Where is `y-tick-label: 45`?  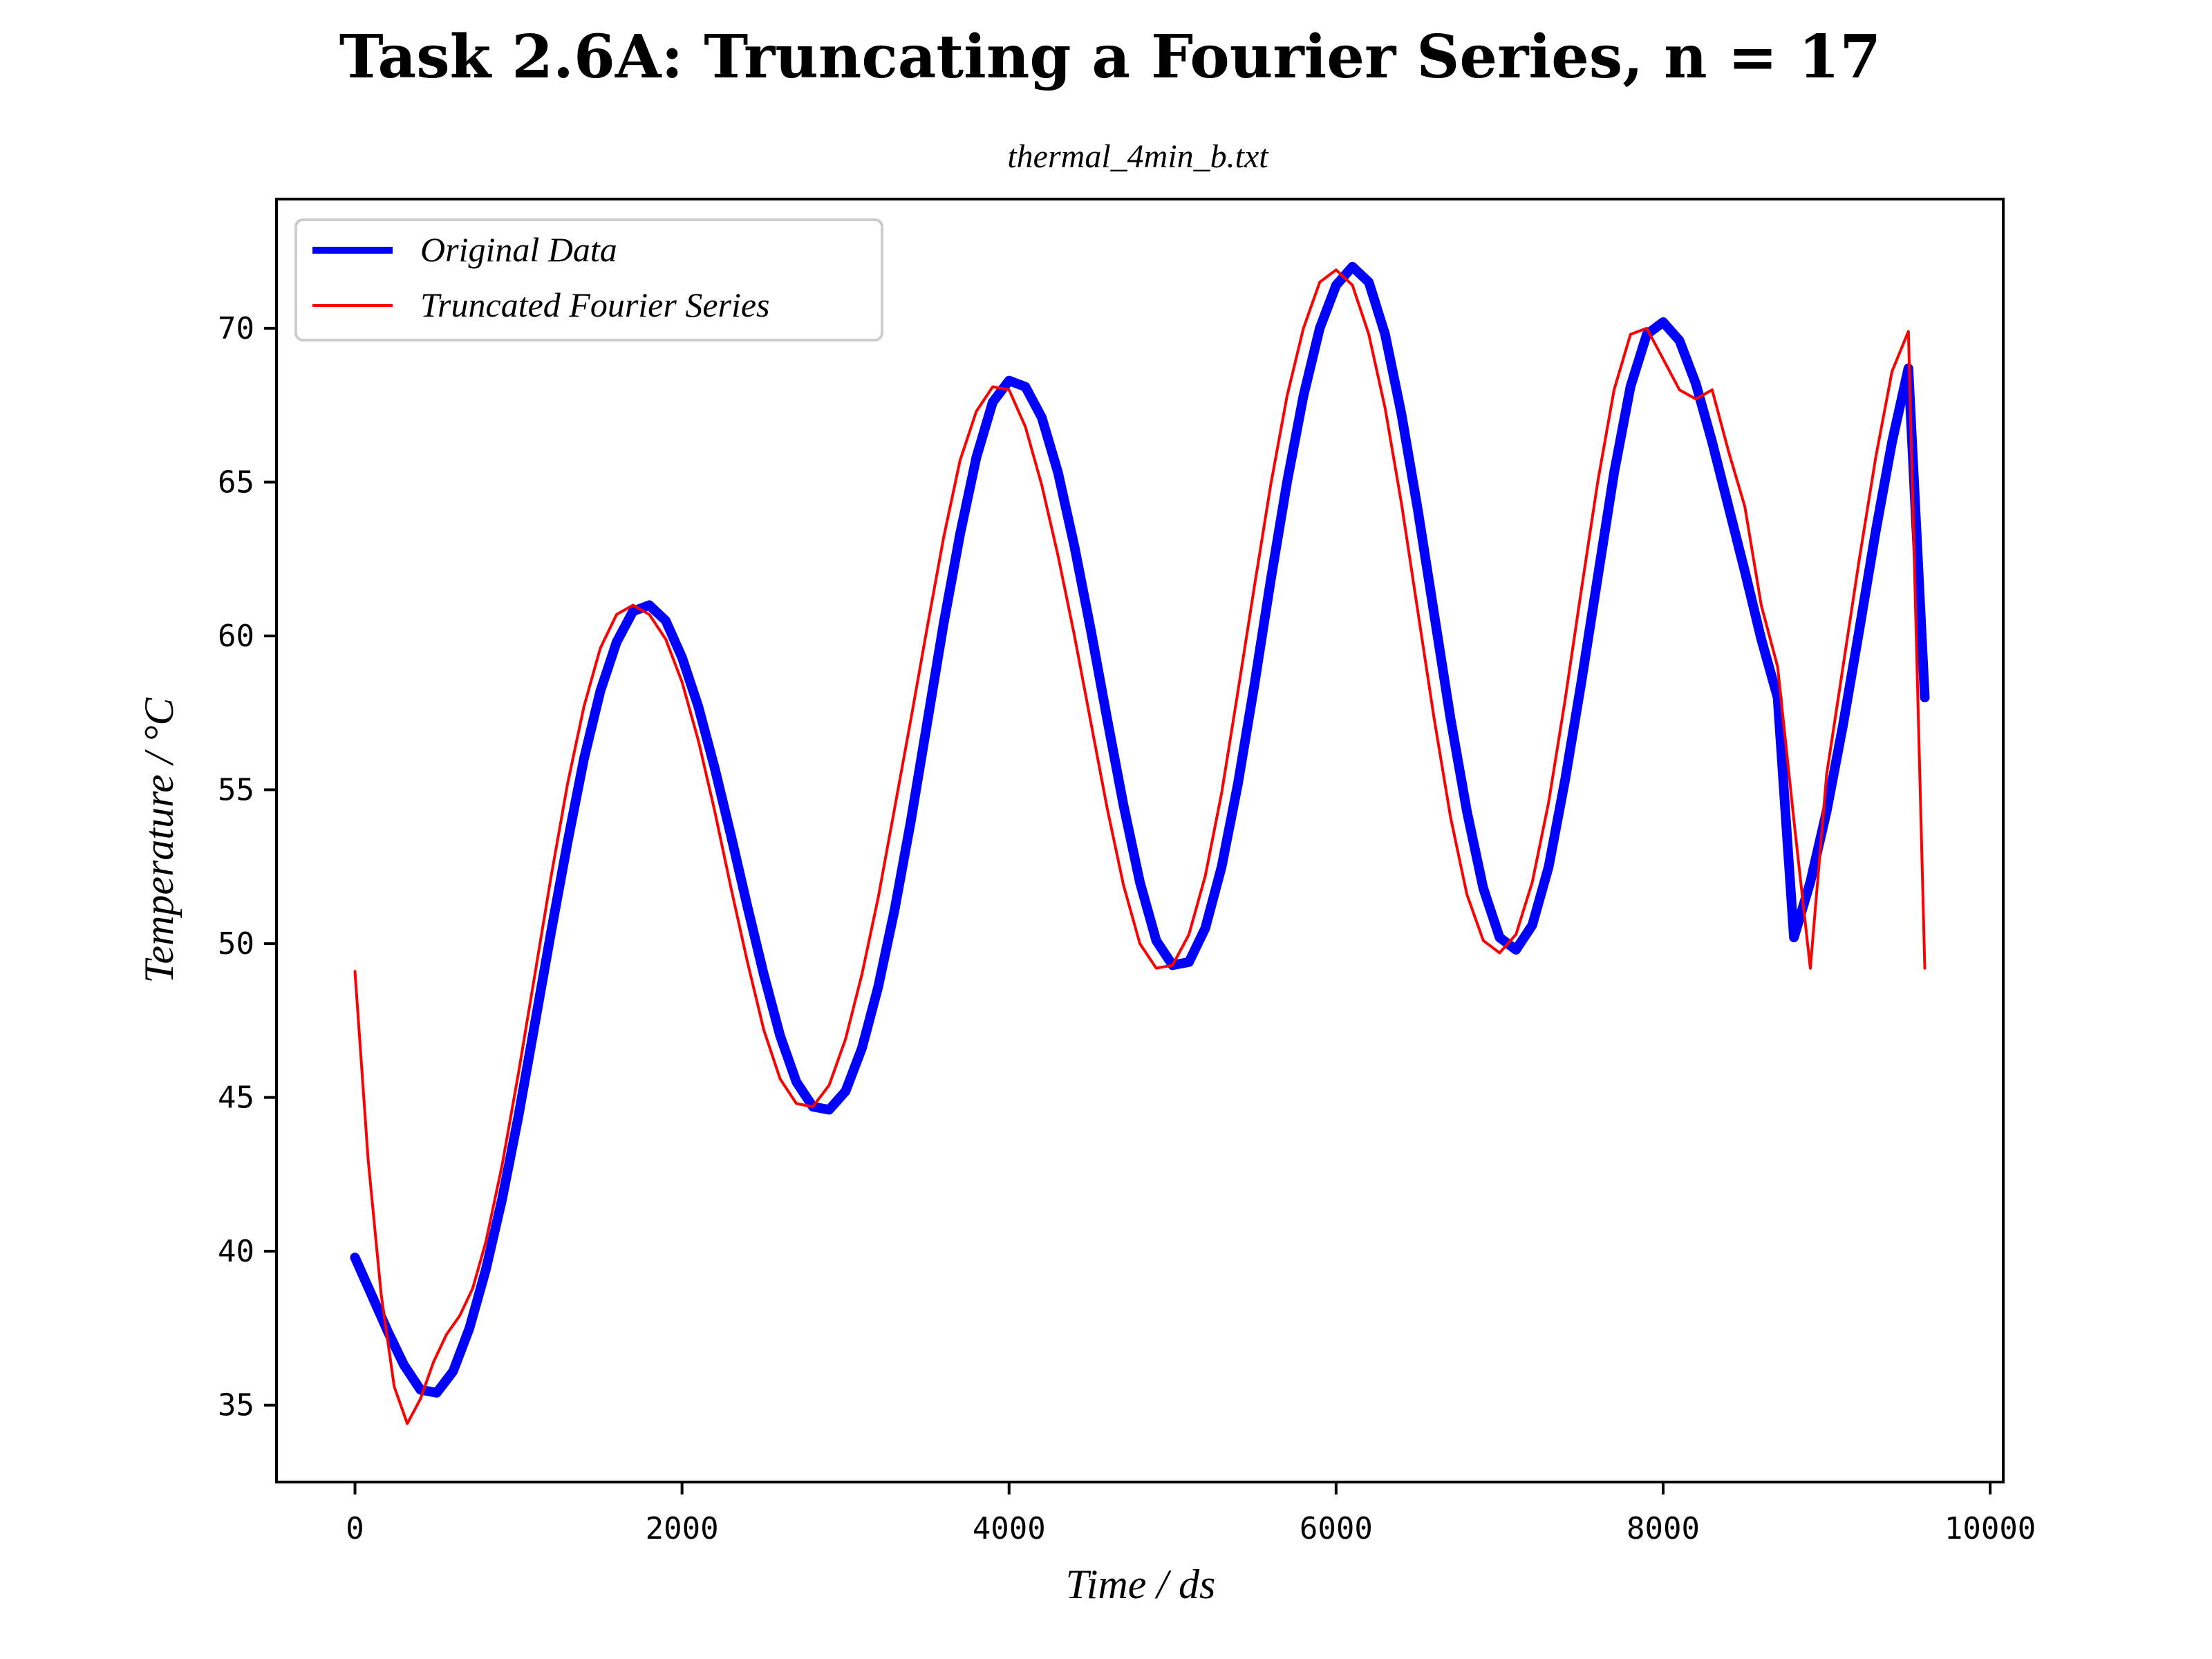 y-tick-label: 45 is located at coordinates (236, 1098).